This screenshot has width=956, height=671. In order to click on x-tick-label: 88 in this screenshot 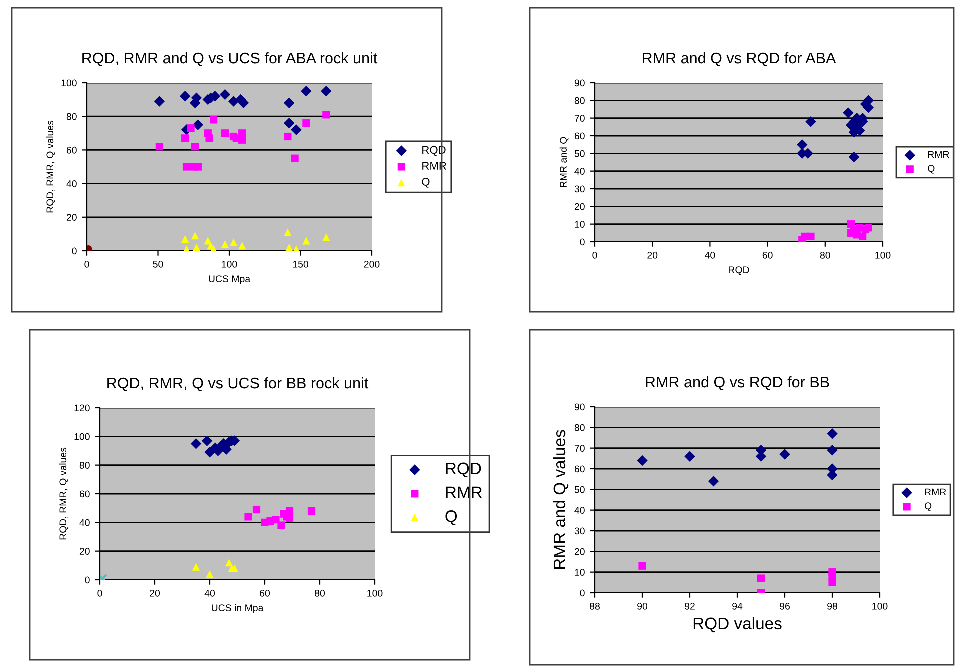, I will do `click(595, 606)`.